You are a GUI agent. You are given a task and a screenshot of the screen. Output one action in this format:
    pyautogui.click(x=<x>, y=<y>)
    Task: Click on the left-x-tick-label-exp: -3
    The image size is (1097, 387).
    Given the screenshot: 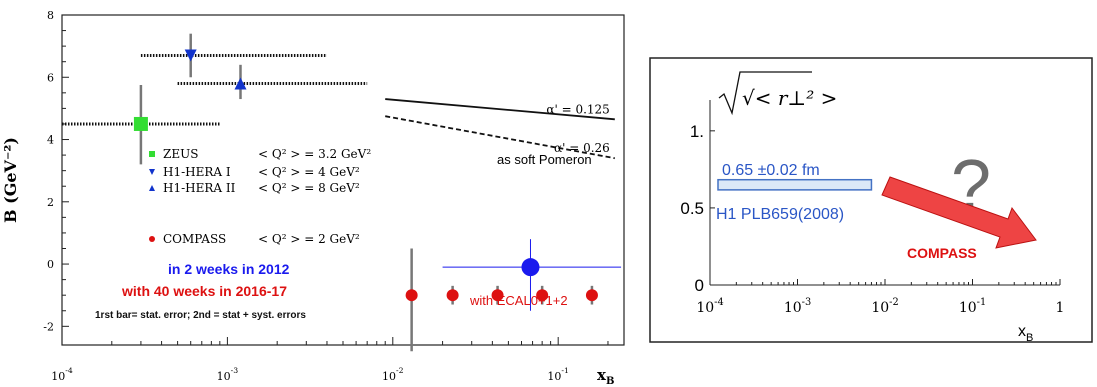 What is the action you would take?
    pyautogui.click(x=235, y=370)
    